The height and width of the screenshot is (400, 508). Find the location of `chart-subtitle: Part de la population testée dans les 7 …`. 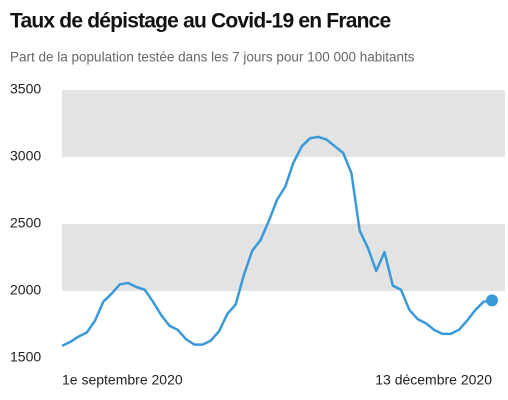

chart-subtitle: Part de la population testée dans les 7 … is located at coordinates (212, 57).